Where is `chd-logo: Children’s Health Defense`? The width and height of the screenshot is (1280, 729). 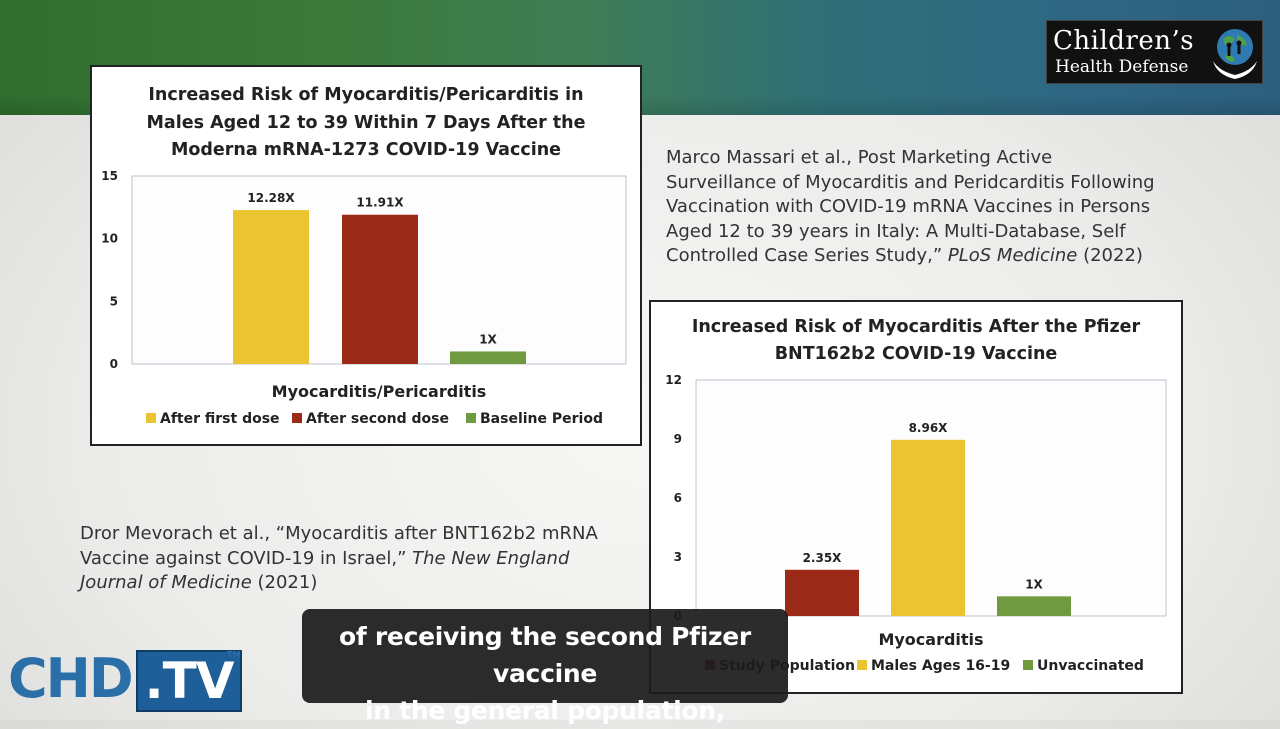 chd-logo: Children’s Health Defense is located at coordinates (1154, 52).